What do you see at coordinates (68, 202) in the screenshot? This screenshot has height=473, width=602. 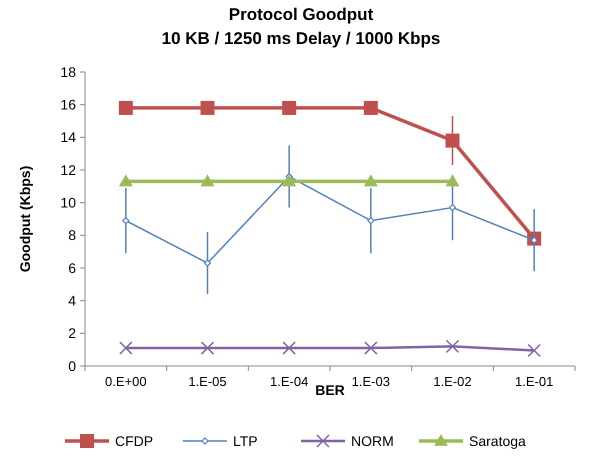 I see `y-tick-label: 10` at bounding box center [68, 202].